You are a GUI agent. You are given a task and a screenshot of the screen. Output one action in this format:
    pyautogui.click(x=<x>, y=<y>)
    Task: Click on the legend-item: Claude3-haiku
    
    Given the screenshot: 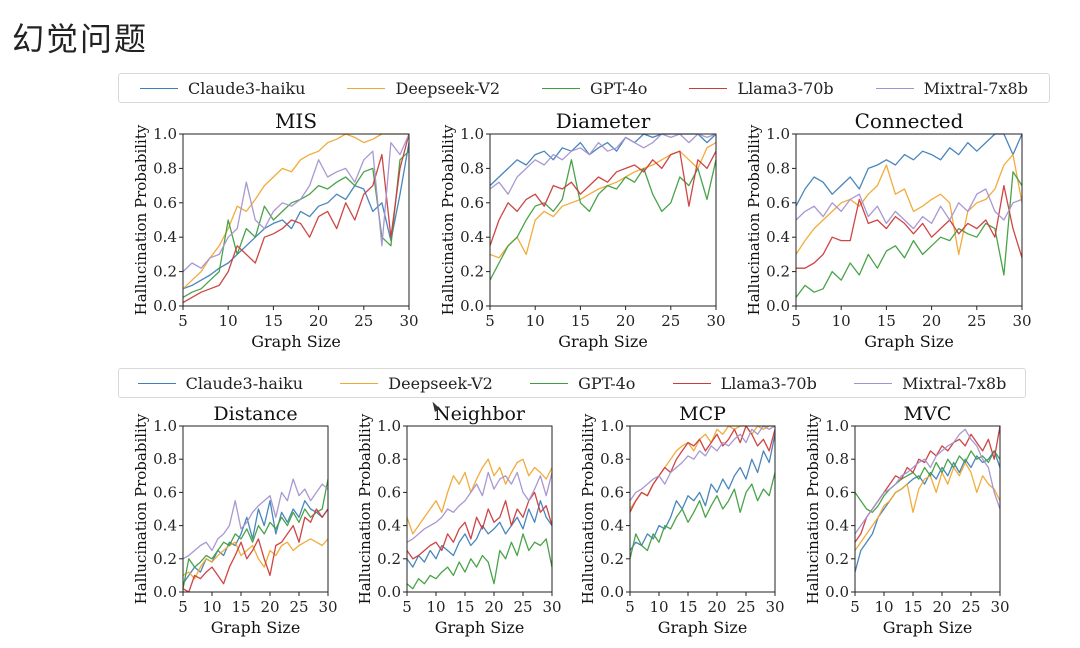 What is the action you would take?
    pyautogui.click(x=220, y=383)
    